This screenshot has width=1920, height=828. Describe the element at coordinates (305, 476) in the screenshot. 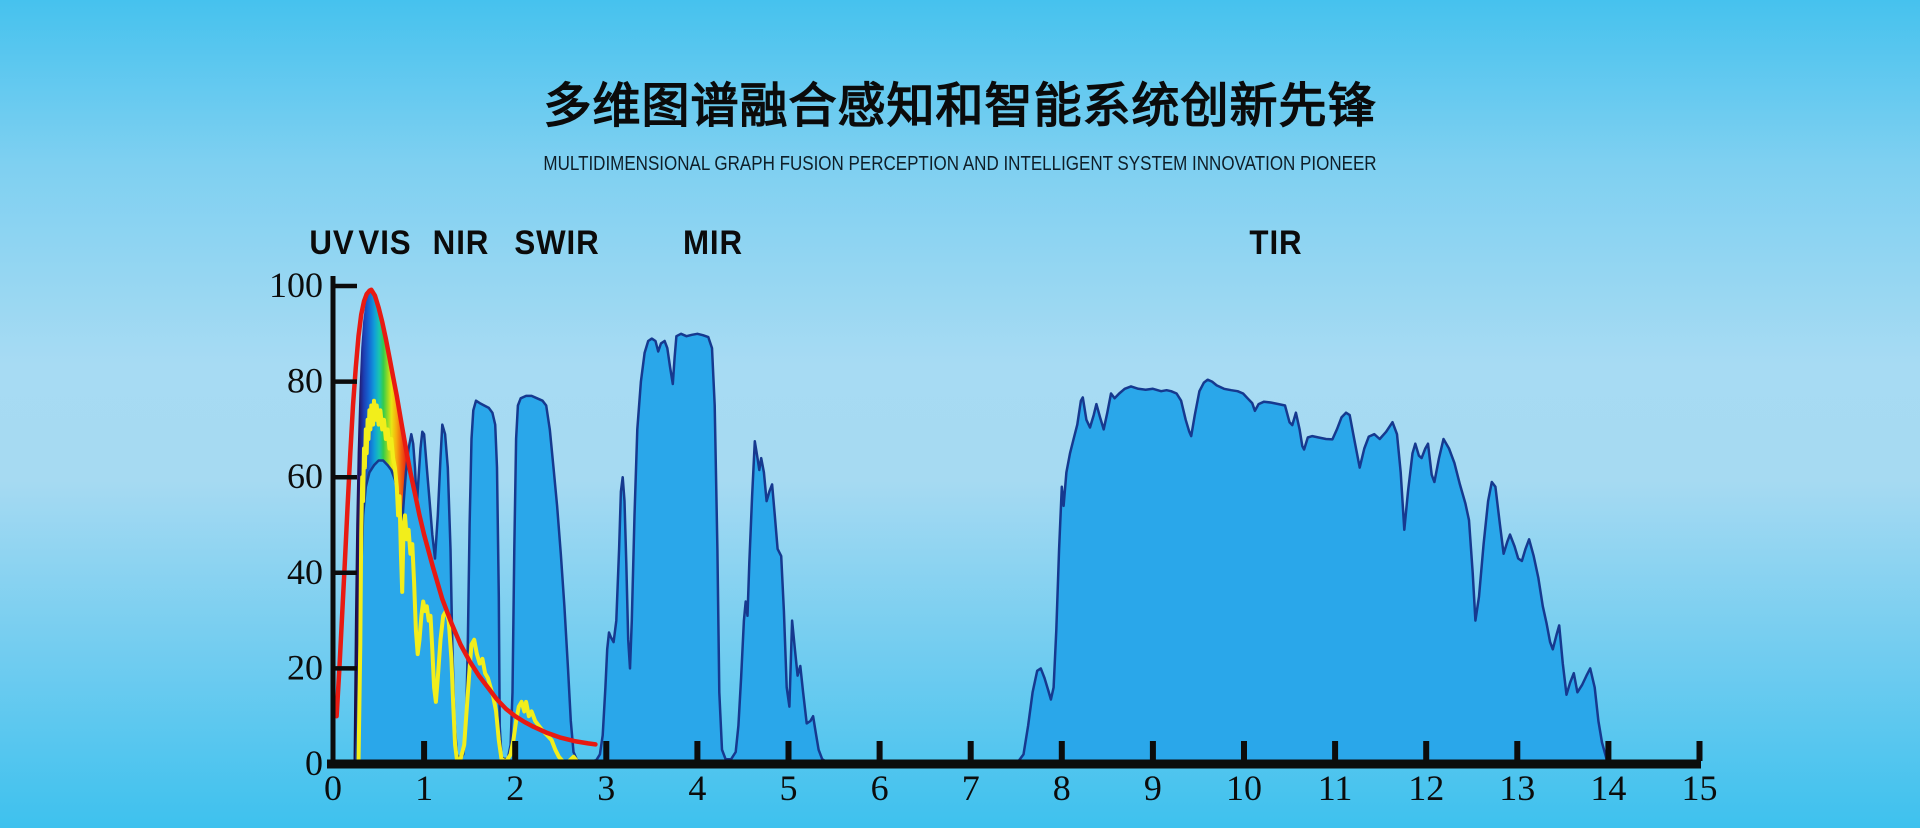

I see `y-tick-label: 60` at that location.